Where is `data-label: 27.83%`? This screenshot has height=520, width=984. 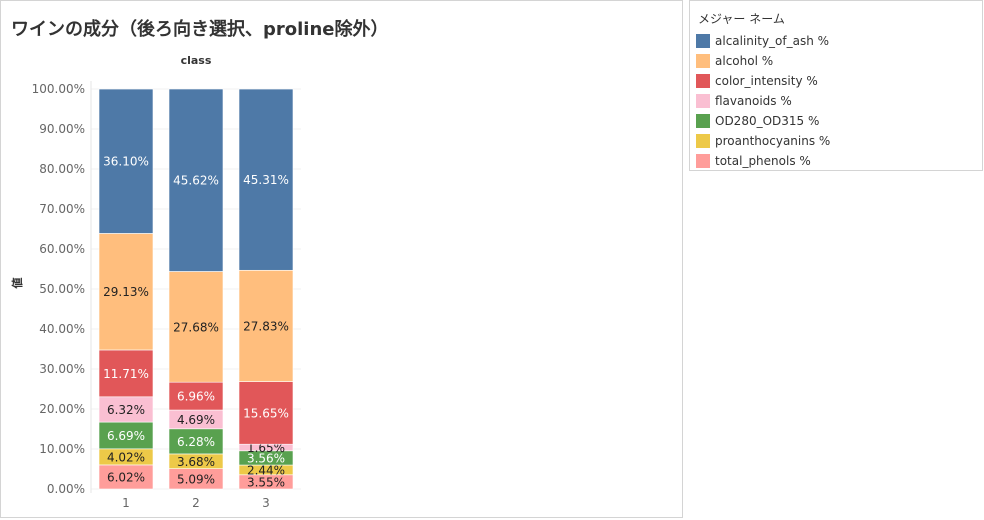 data-label: 27.83% is located at coordinates (266, 326).